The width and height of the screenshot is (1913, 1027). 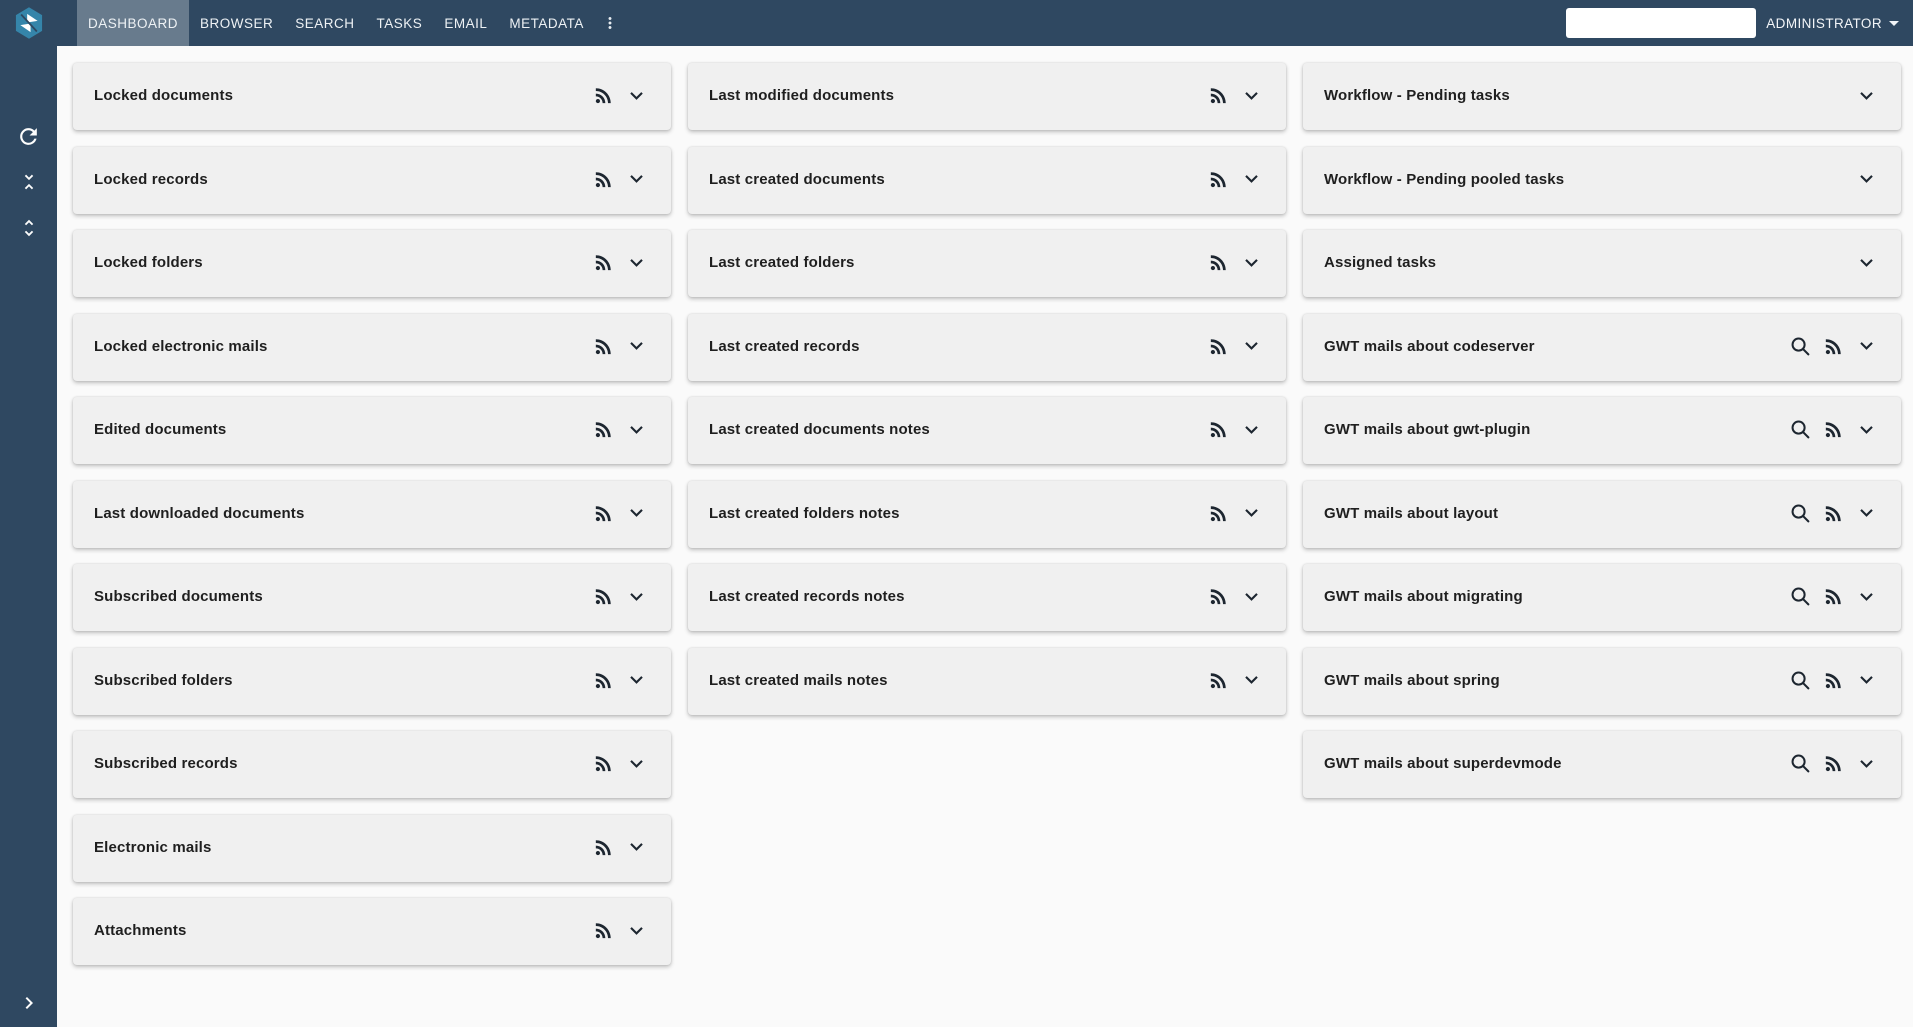 What do you see at coordinates (372, 931) in the screenshot?
I see `dashboard-panel: Attachments` at bounding box center [372, 931].